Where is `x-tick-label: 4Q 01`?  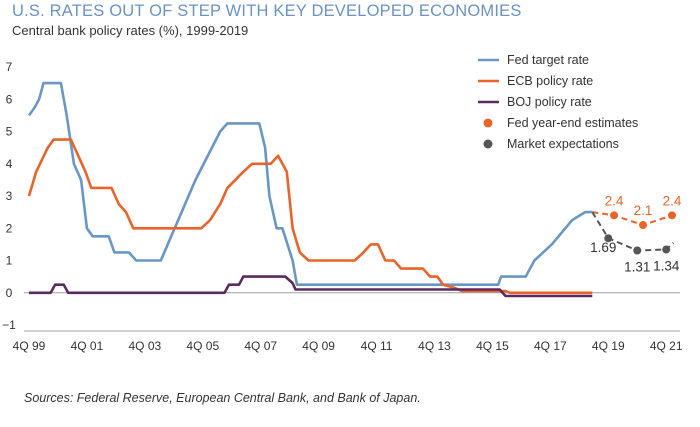 x-tick-label: 4Q 01 is located at coordinates (87, 346).